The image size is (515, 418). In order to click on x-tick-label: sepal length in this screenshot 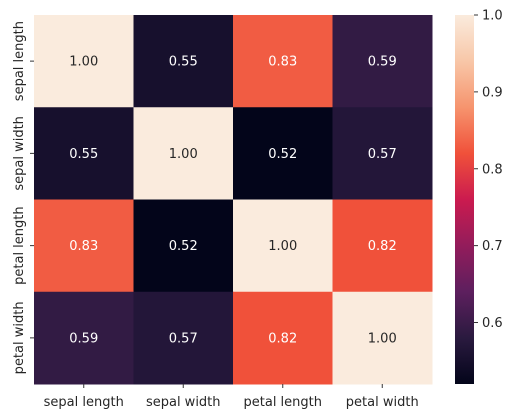, I will do `click(84, 402)`.